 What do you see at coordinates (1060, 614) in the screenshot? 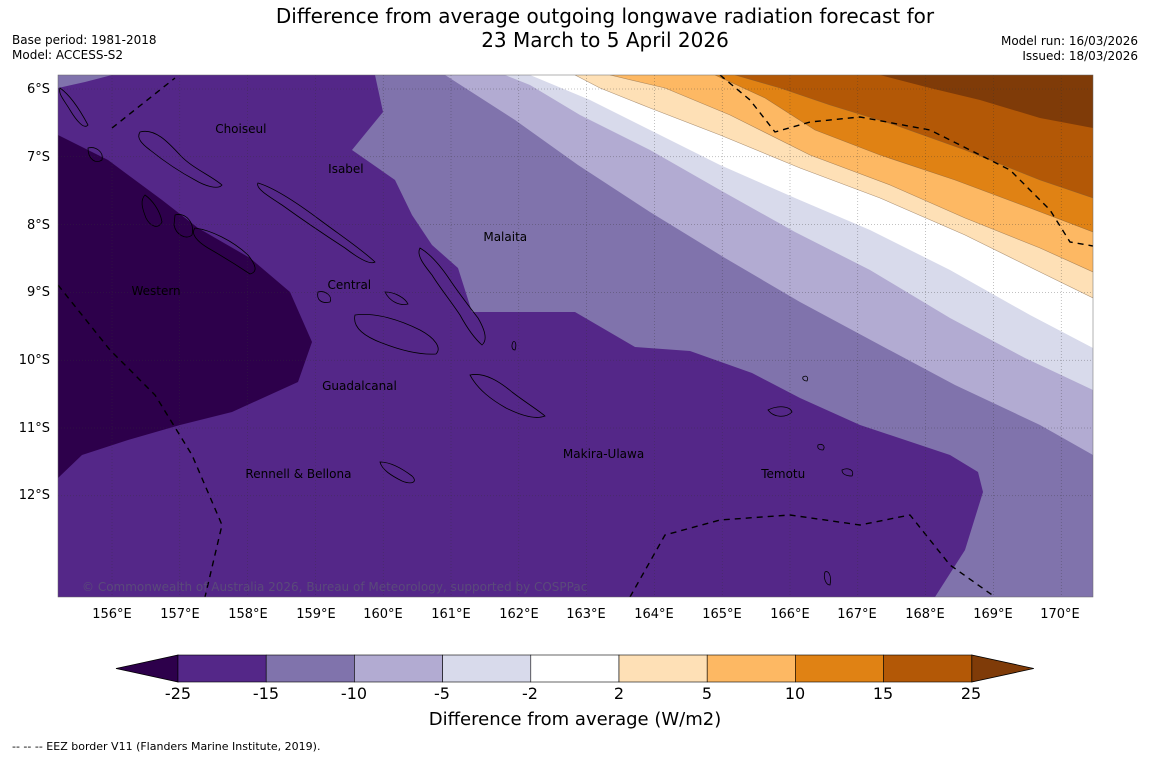
I see `lon-label-170e: 170°E` at bounding box center [1060, 614].